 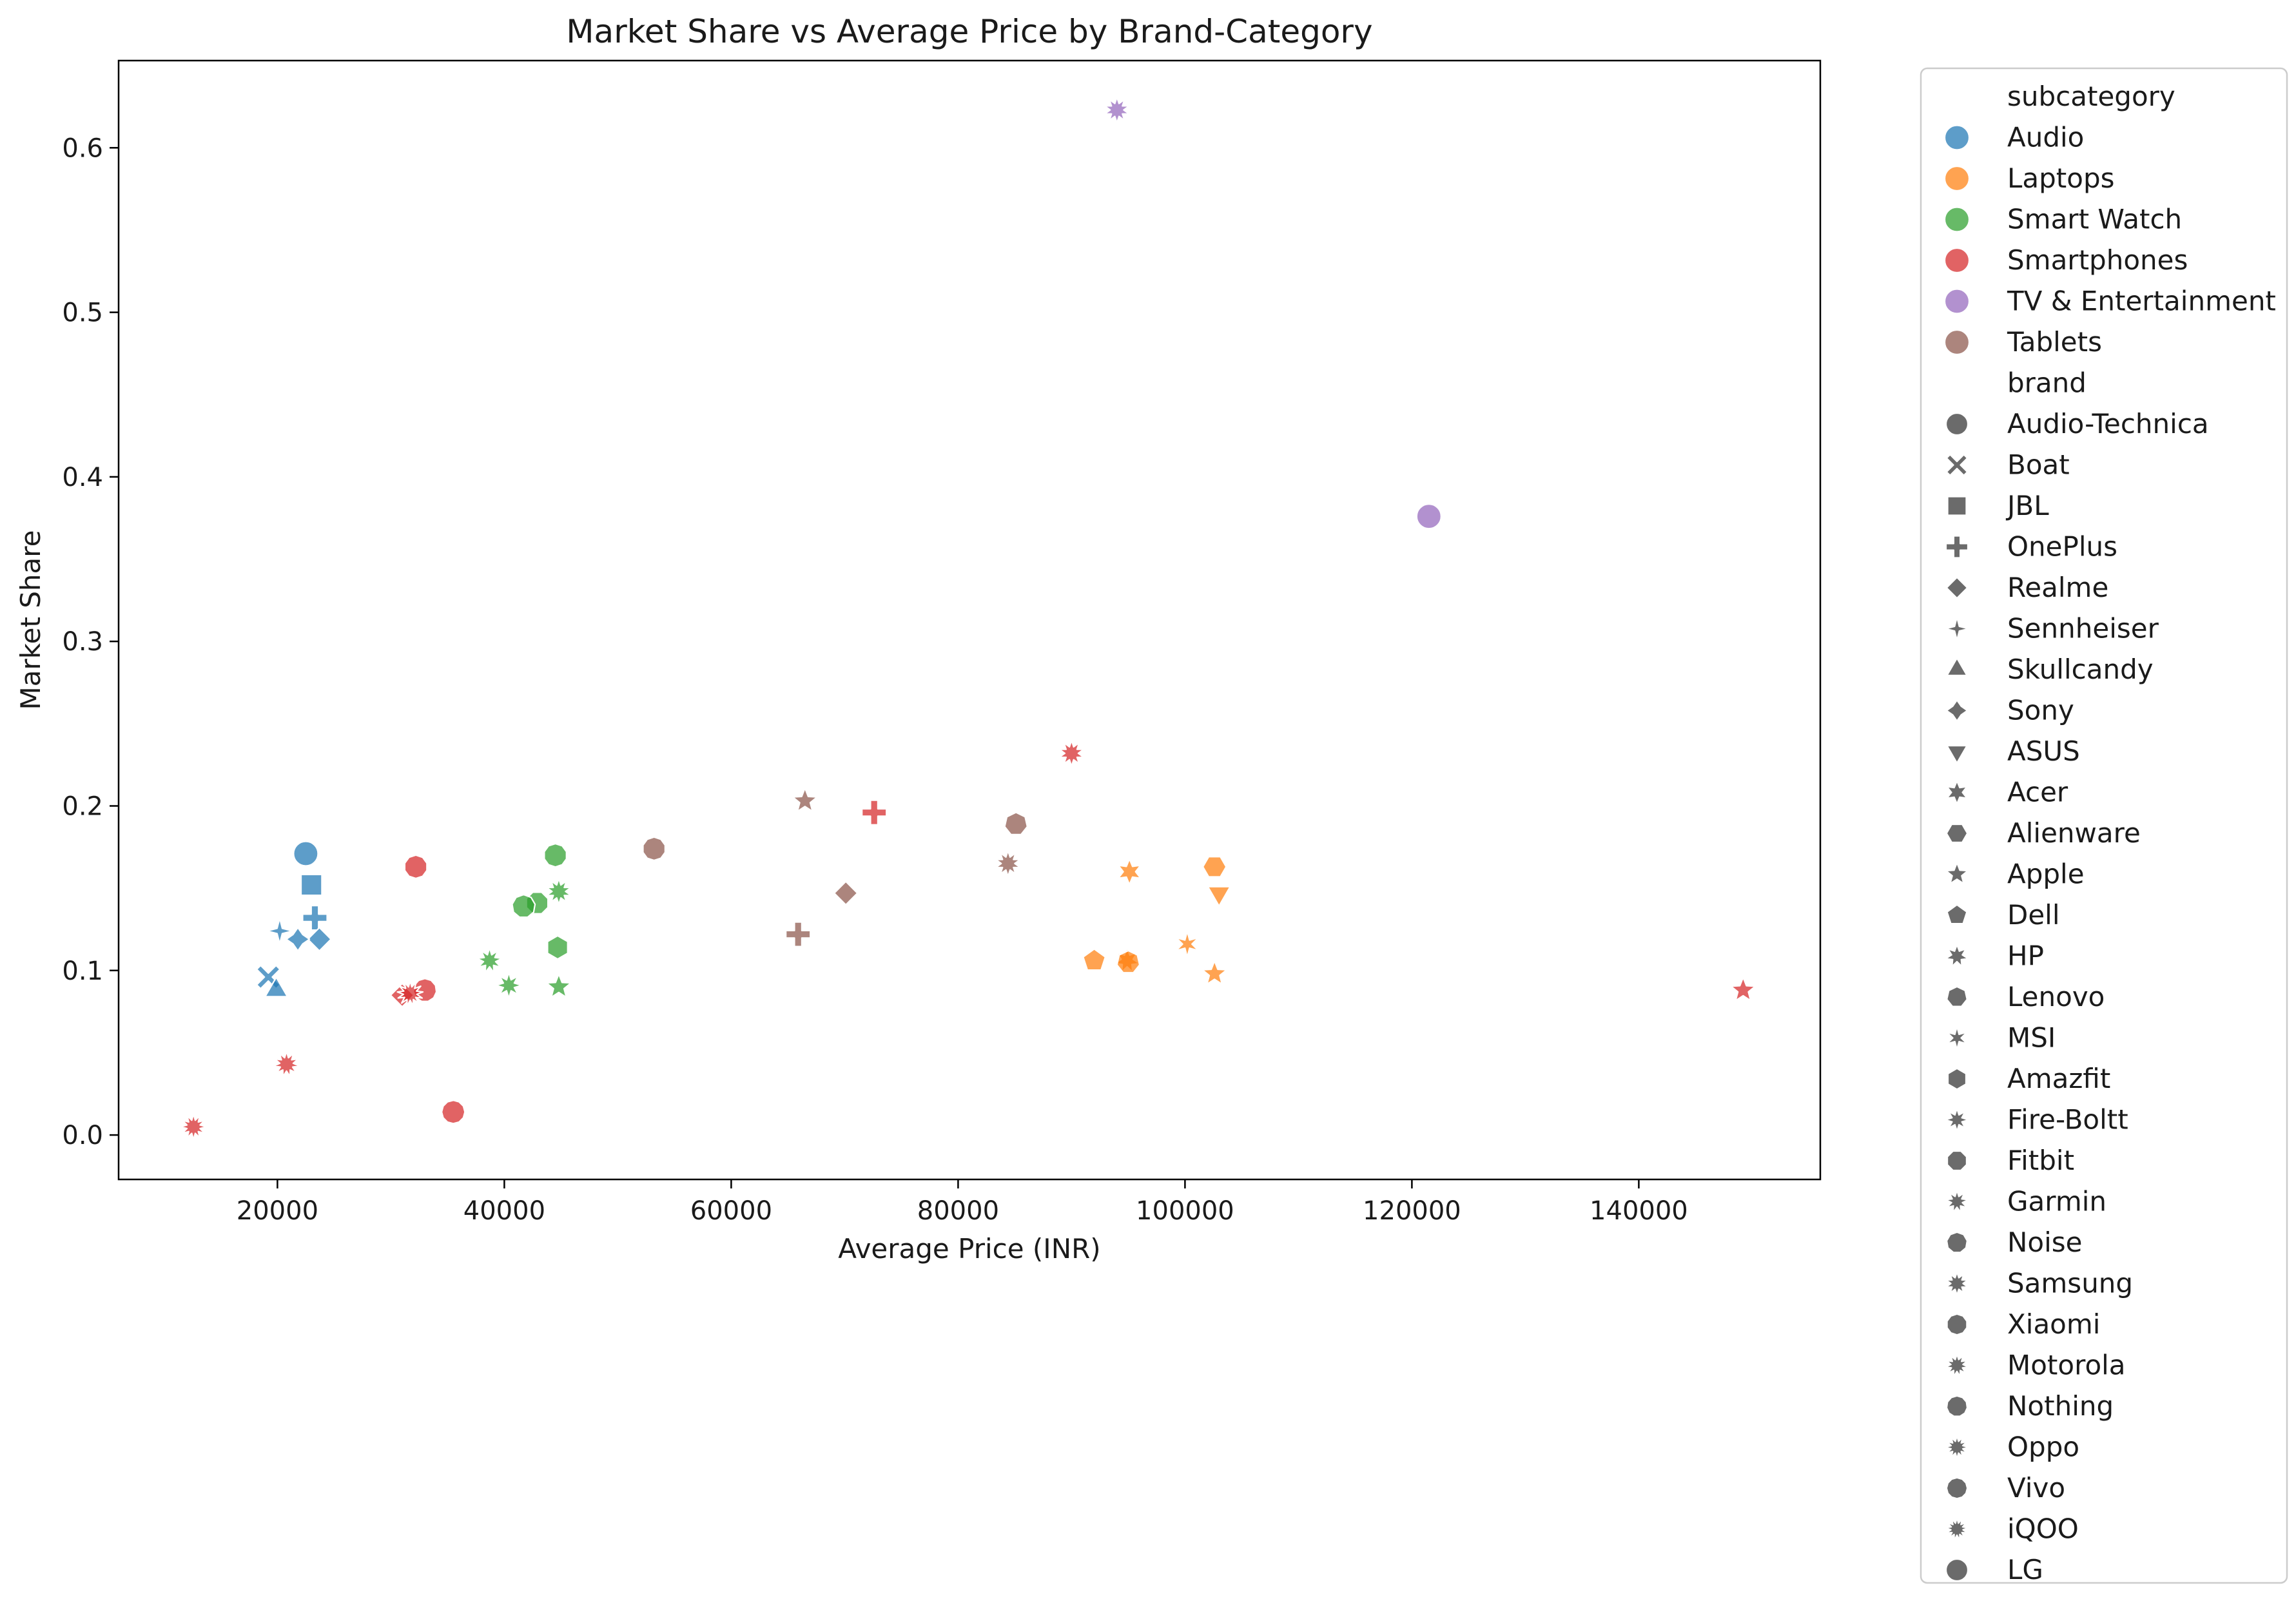 What do you see at coordinates (276, 987) in the screenshot?
I see `data-point-audio-skullcandy` at bounding box center [276, 987].